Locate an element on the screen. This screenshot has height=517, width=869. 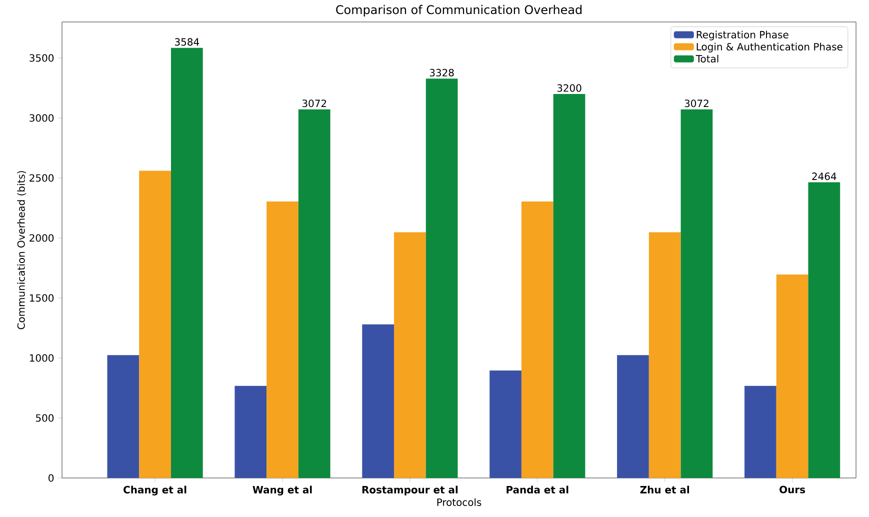
y-tick-label: 500 is located at coordinates (45, 418).